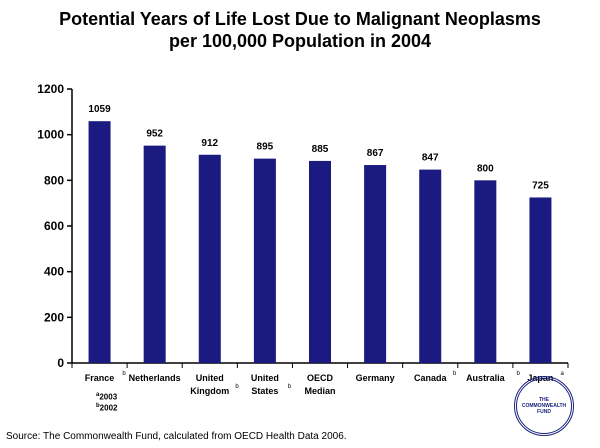  What do you see at coordinates (54, 226) in the screenshot?
I see `y-tick-label: 600` at bounding box center [54, 226].